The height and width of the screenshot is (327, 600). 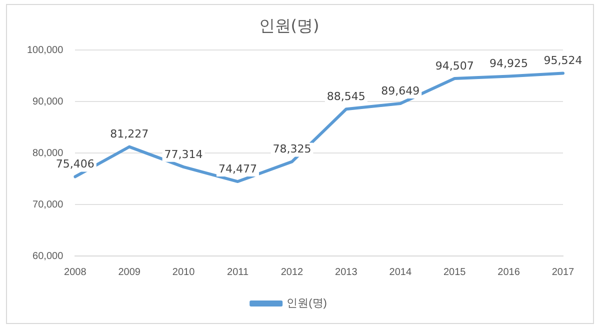 What do you see at coordinates (400, 272) in the screenshot?
I see `x-tick-label: 2014` at bounding box center [400, 272].